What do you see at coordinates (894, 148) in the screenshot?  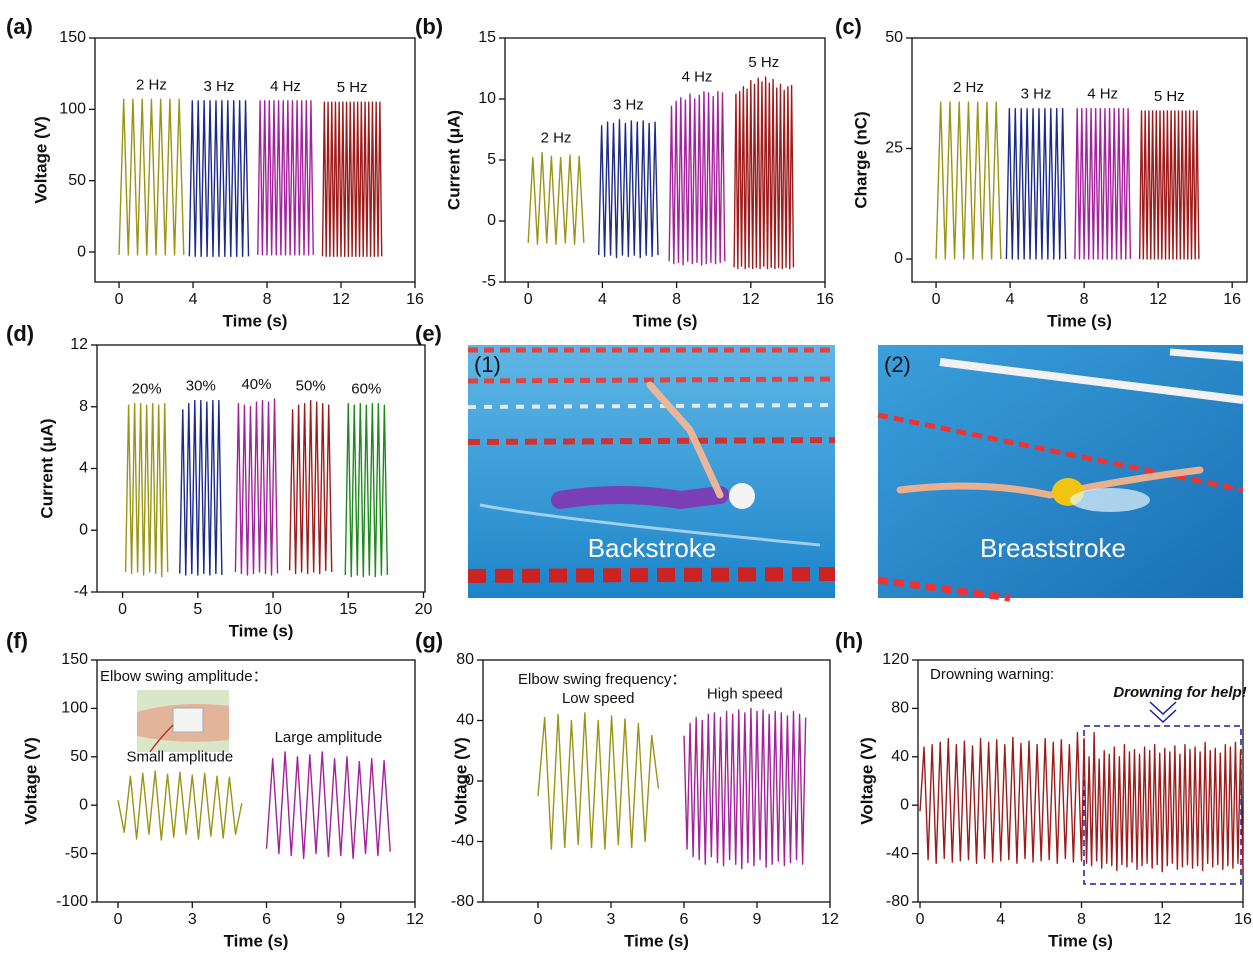 I see `y-tick-label: 25` at bounding box center [894, 148].